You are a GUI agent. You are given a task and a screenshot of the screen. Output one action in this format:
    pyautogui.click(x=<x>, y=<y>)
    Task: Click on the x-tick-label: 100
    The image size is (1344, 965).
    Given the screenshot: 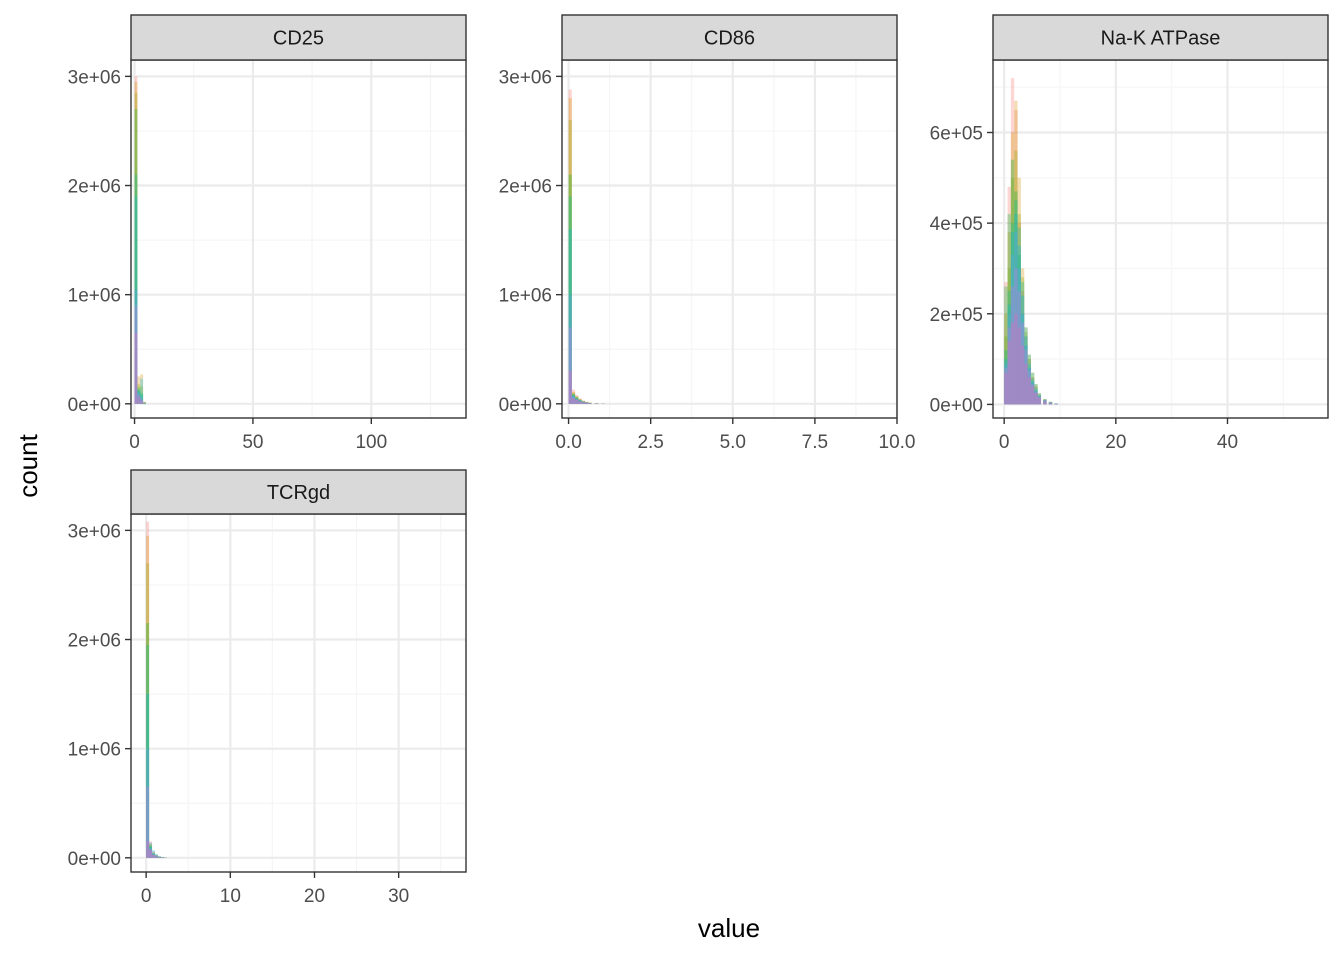 What is the action you would take?
    pyautogui.click(x=371, y=442)
    